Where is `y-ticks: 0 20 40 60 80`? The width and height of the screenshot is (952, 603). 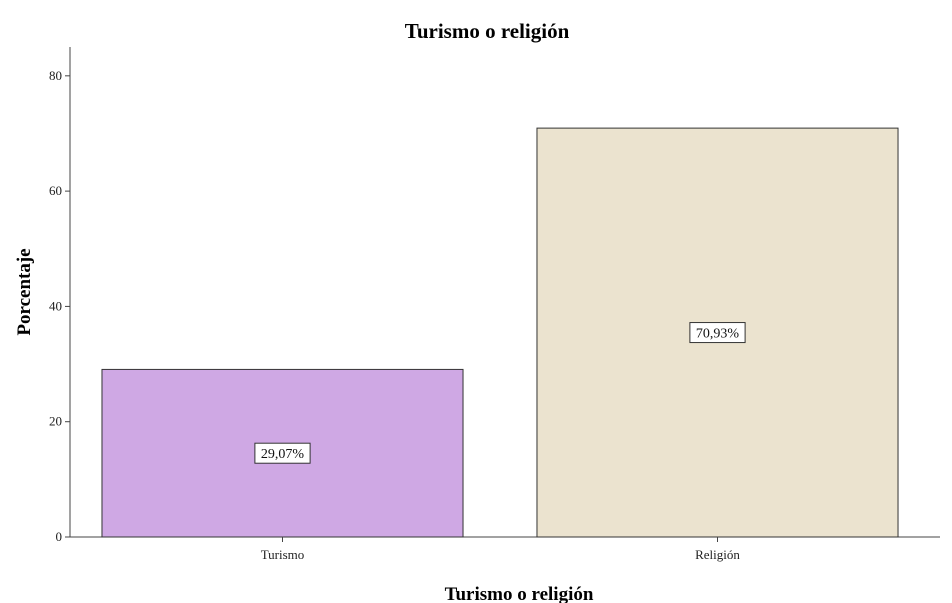 y-ticks: 0 20 40 60 80 is located at coordinates (59, 306).